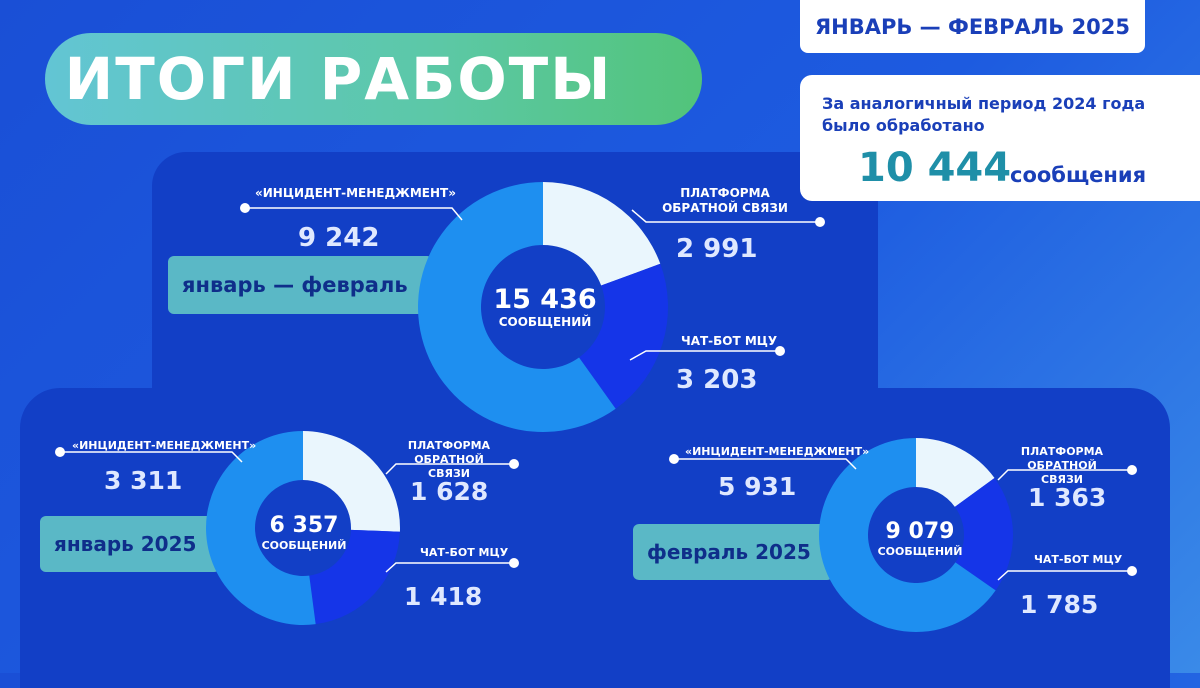  Describe the element at coordinates (60, 452) in the screenshot. I see `chart1-incident-connector-dot` at that location.